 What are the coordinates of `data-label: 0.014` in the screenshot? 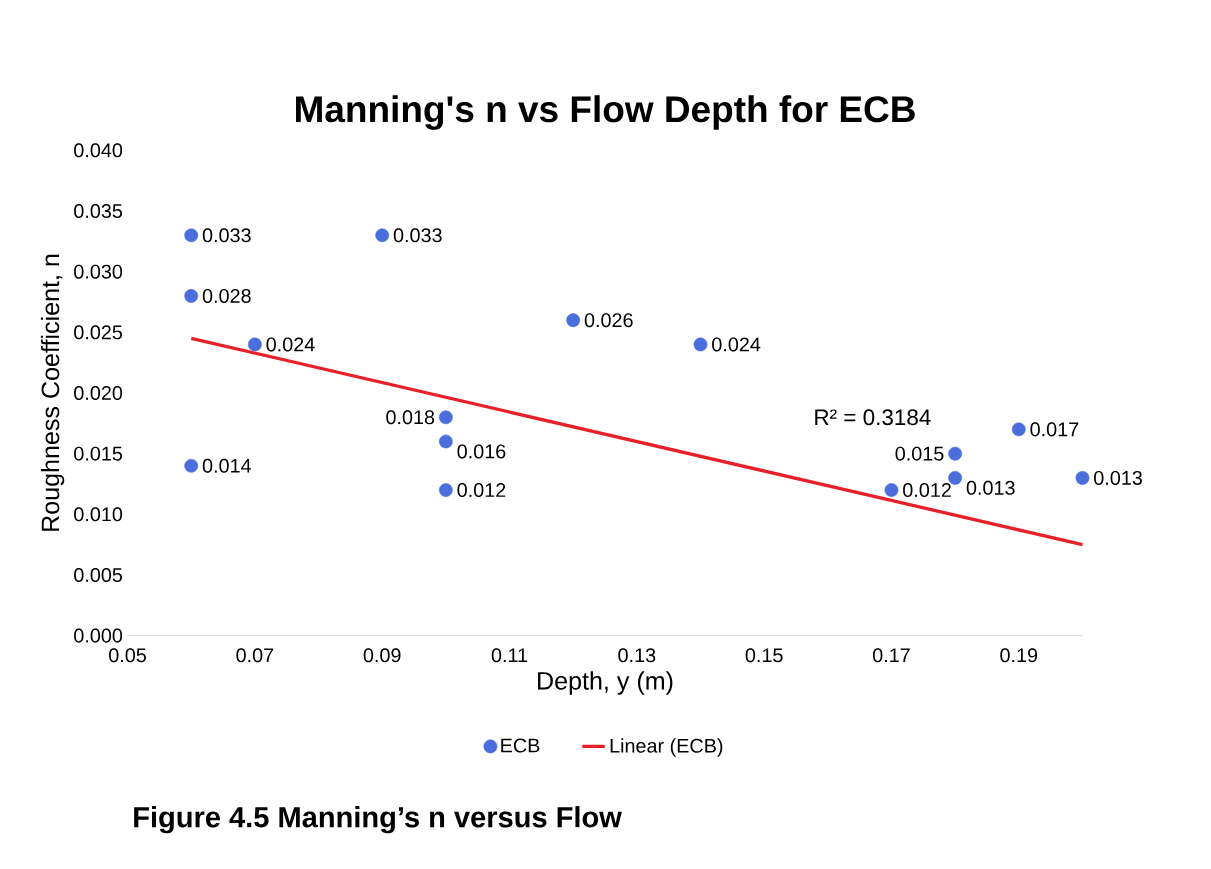 It's located at (227, 465).